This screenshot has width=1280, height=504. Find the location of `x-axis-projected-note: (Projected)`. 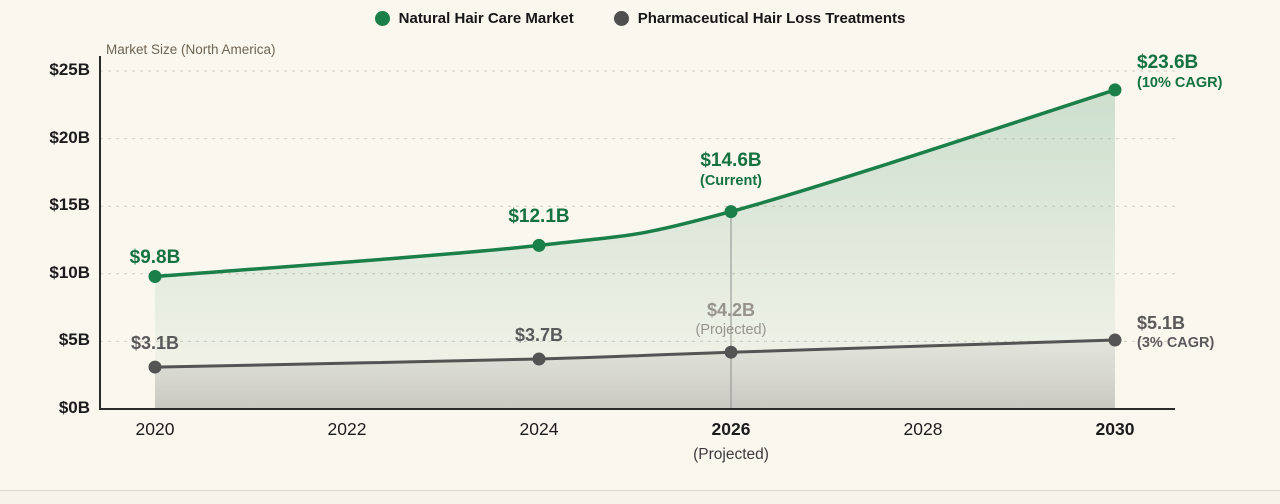

x-axis-projected-note: (Projected) is located at coordinates (731, 454).